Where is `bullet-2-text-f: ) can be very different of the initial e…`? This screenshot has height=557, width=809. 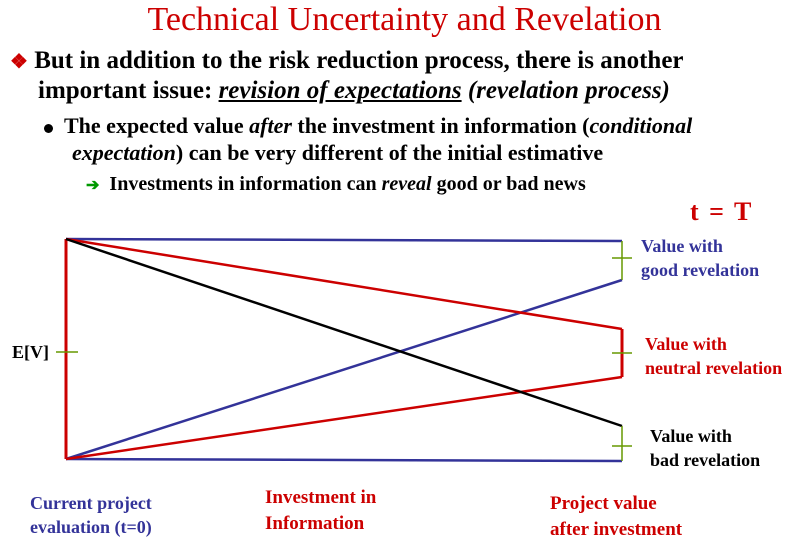
bullet-2-text-f: ) can be very different of the initial e… is located at coordinates (389, 152).